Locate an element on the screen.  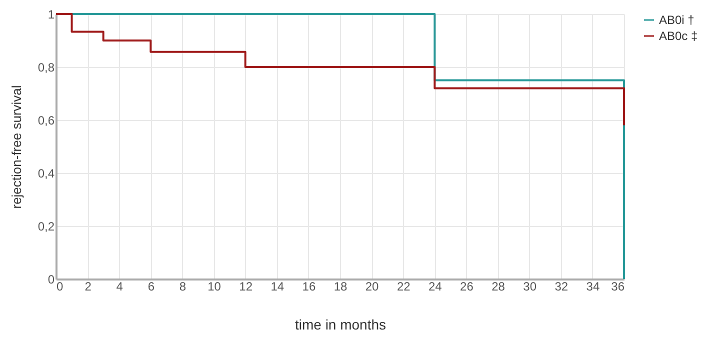
x-tick-label: 30 is located at coordinates (530, 287).